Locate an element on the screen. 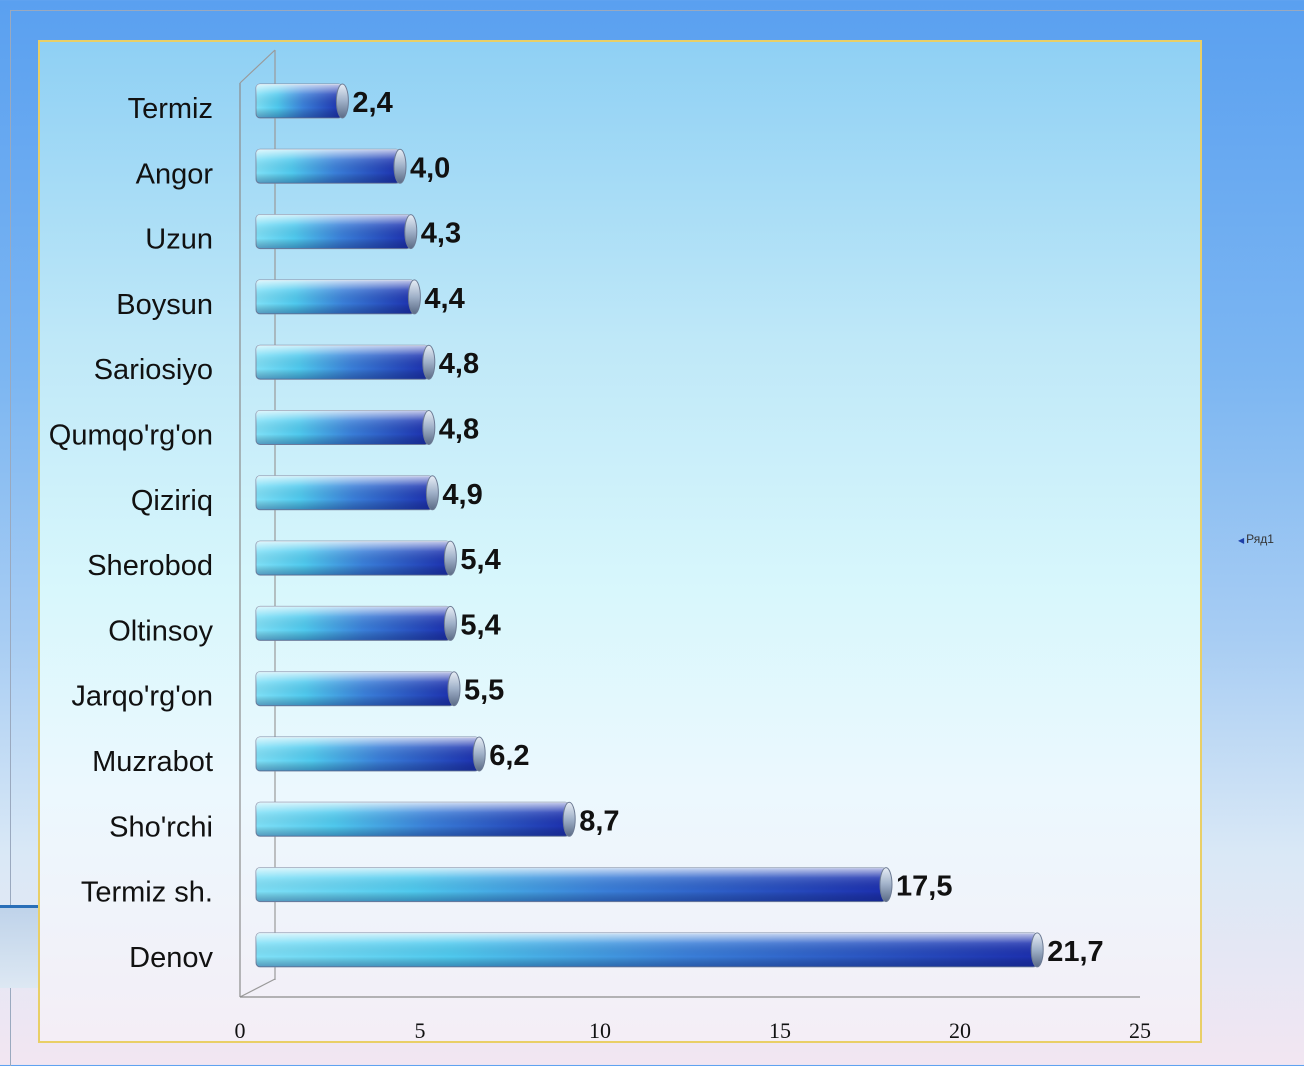 Image resolution: width=1304 pixels, height=1066 pixels. slide-accent-line is located at coordinates (20, 906).